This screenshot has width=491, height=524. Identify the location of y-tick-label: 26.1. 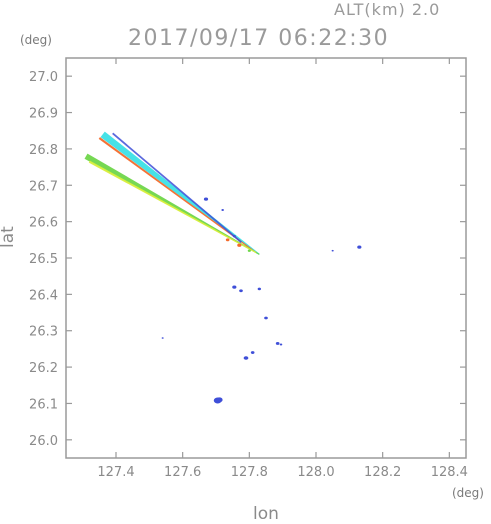
(43, 404).